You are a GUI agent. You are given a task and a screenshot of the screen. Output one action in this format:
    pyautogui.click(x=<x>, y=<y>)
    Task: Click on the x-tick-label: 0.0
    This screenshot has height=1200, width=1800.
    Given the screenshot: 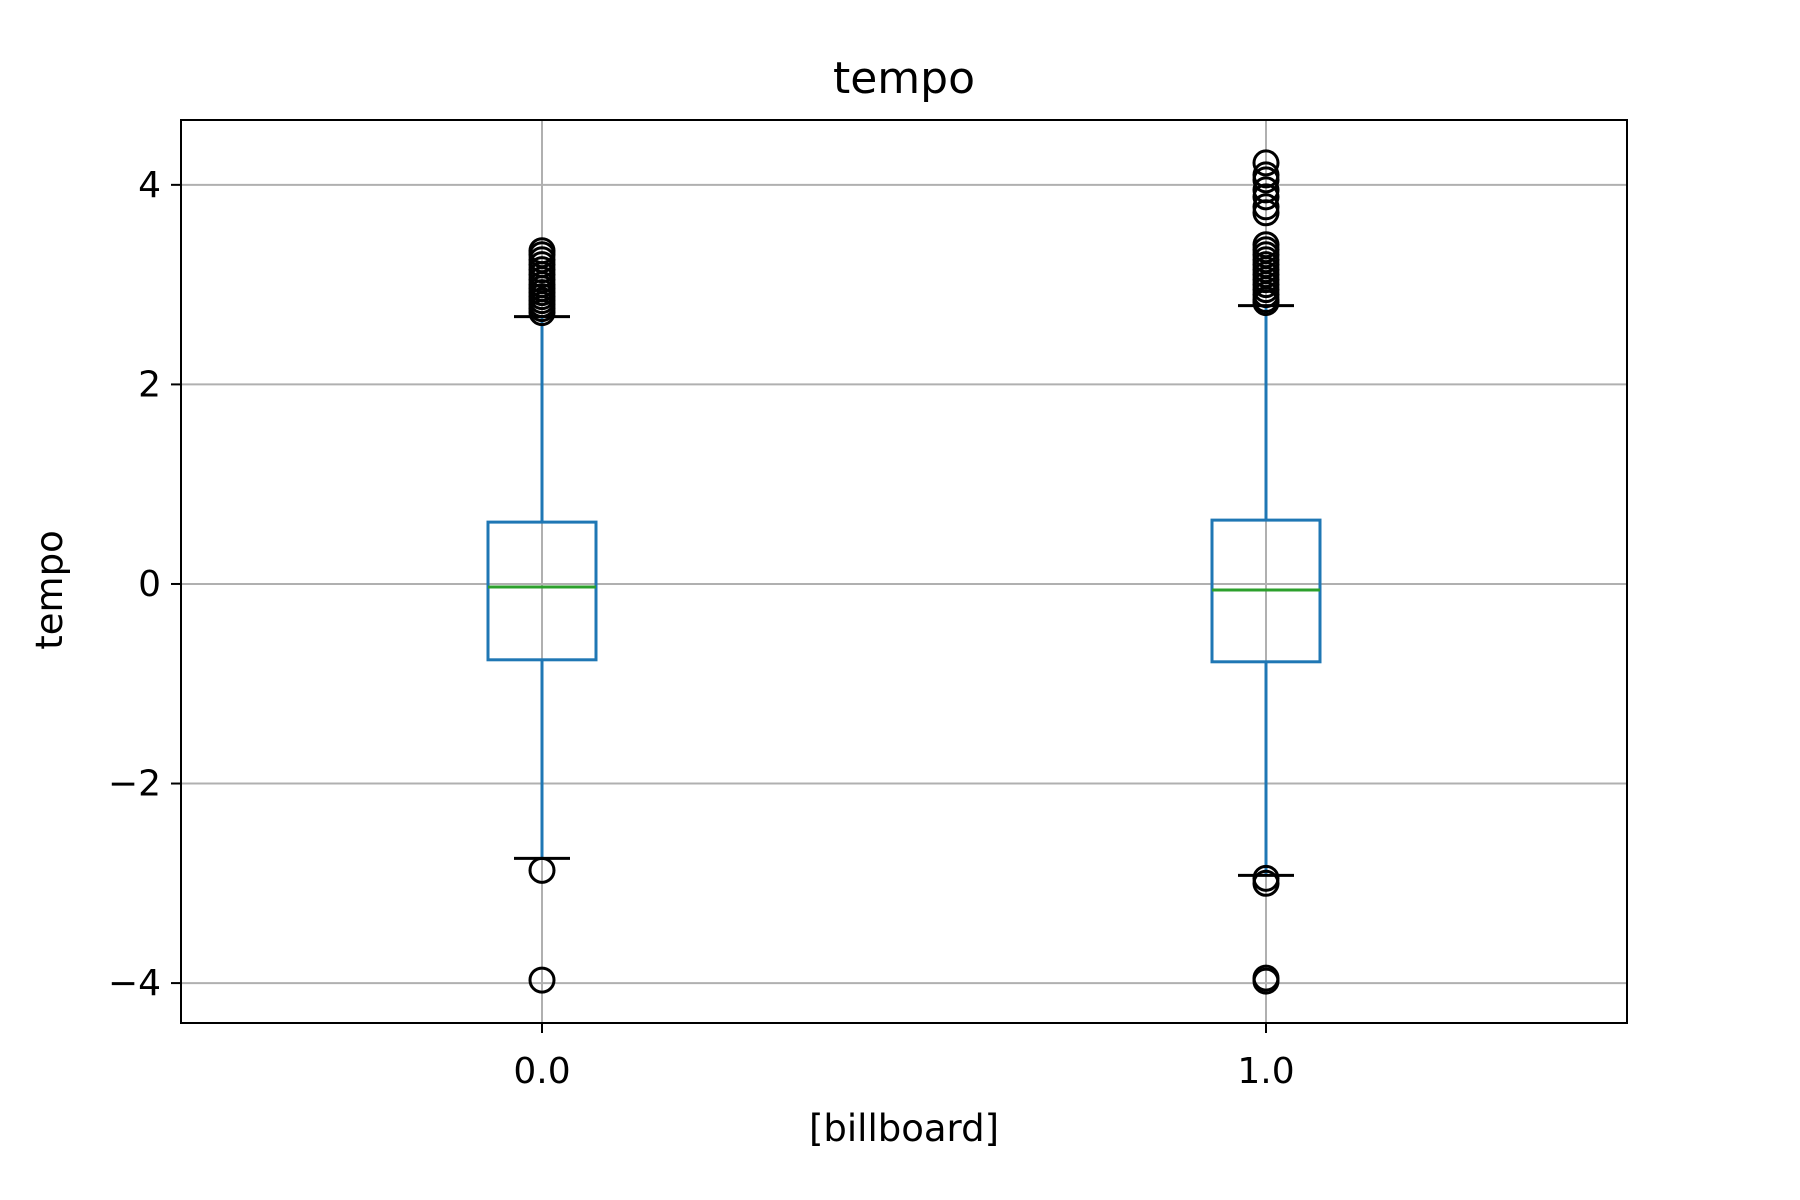 What is the action you would take?
    pyautogui.click(x=541, y=1071)
    